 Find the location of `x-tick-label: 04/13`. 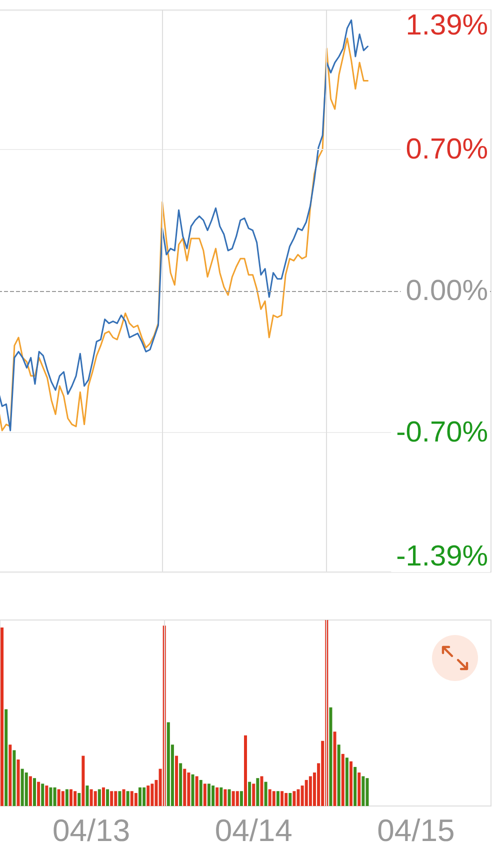

x-tick-label: 04/13 is located at coordinates (91, 830).